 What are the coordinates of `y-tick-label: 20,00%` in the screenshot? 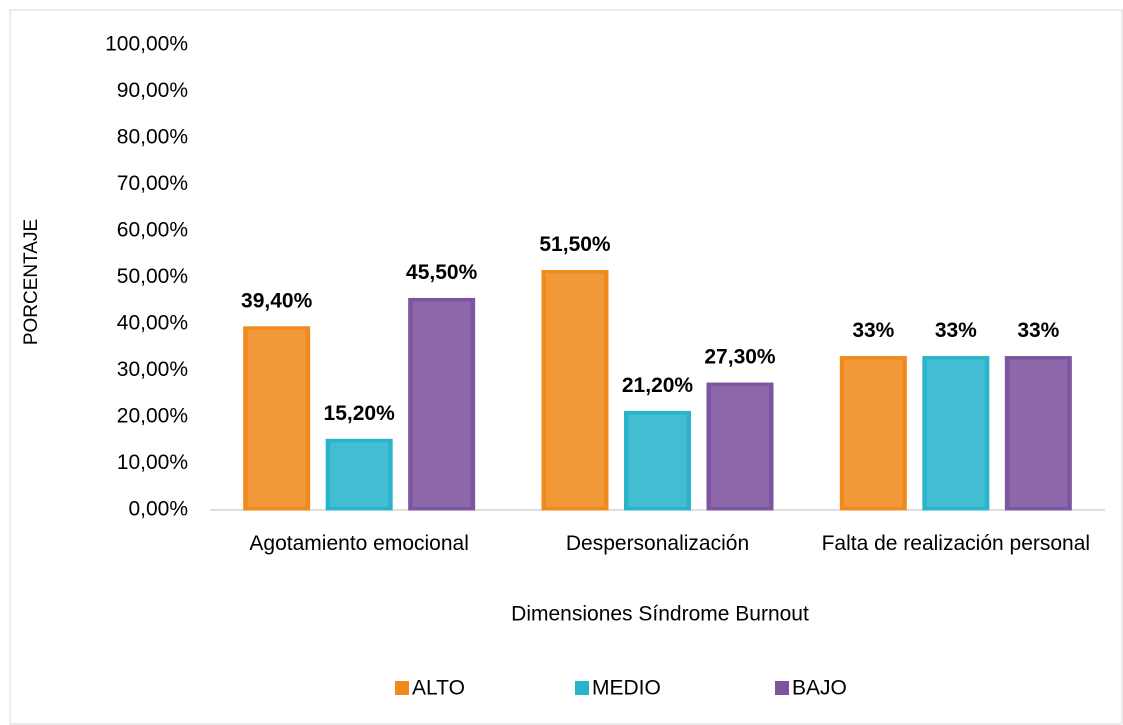 It's located at (152, 416).